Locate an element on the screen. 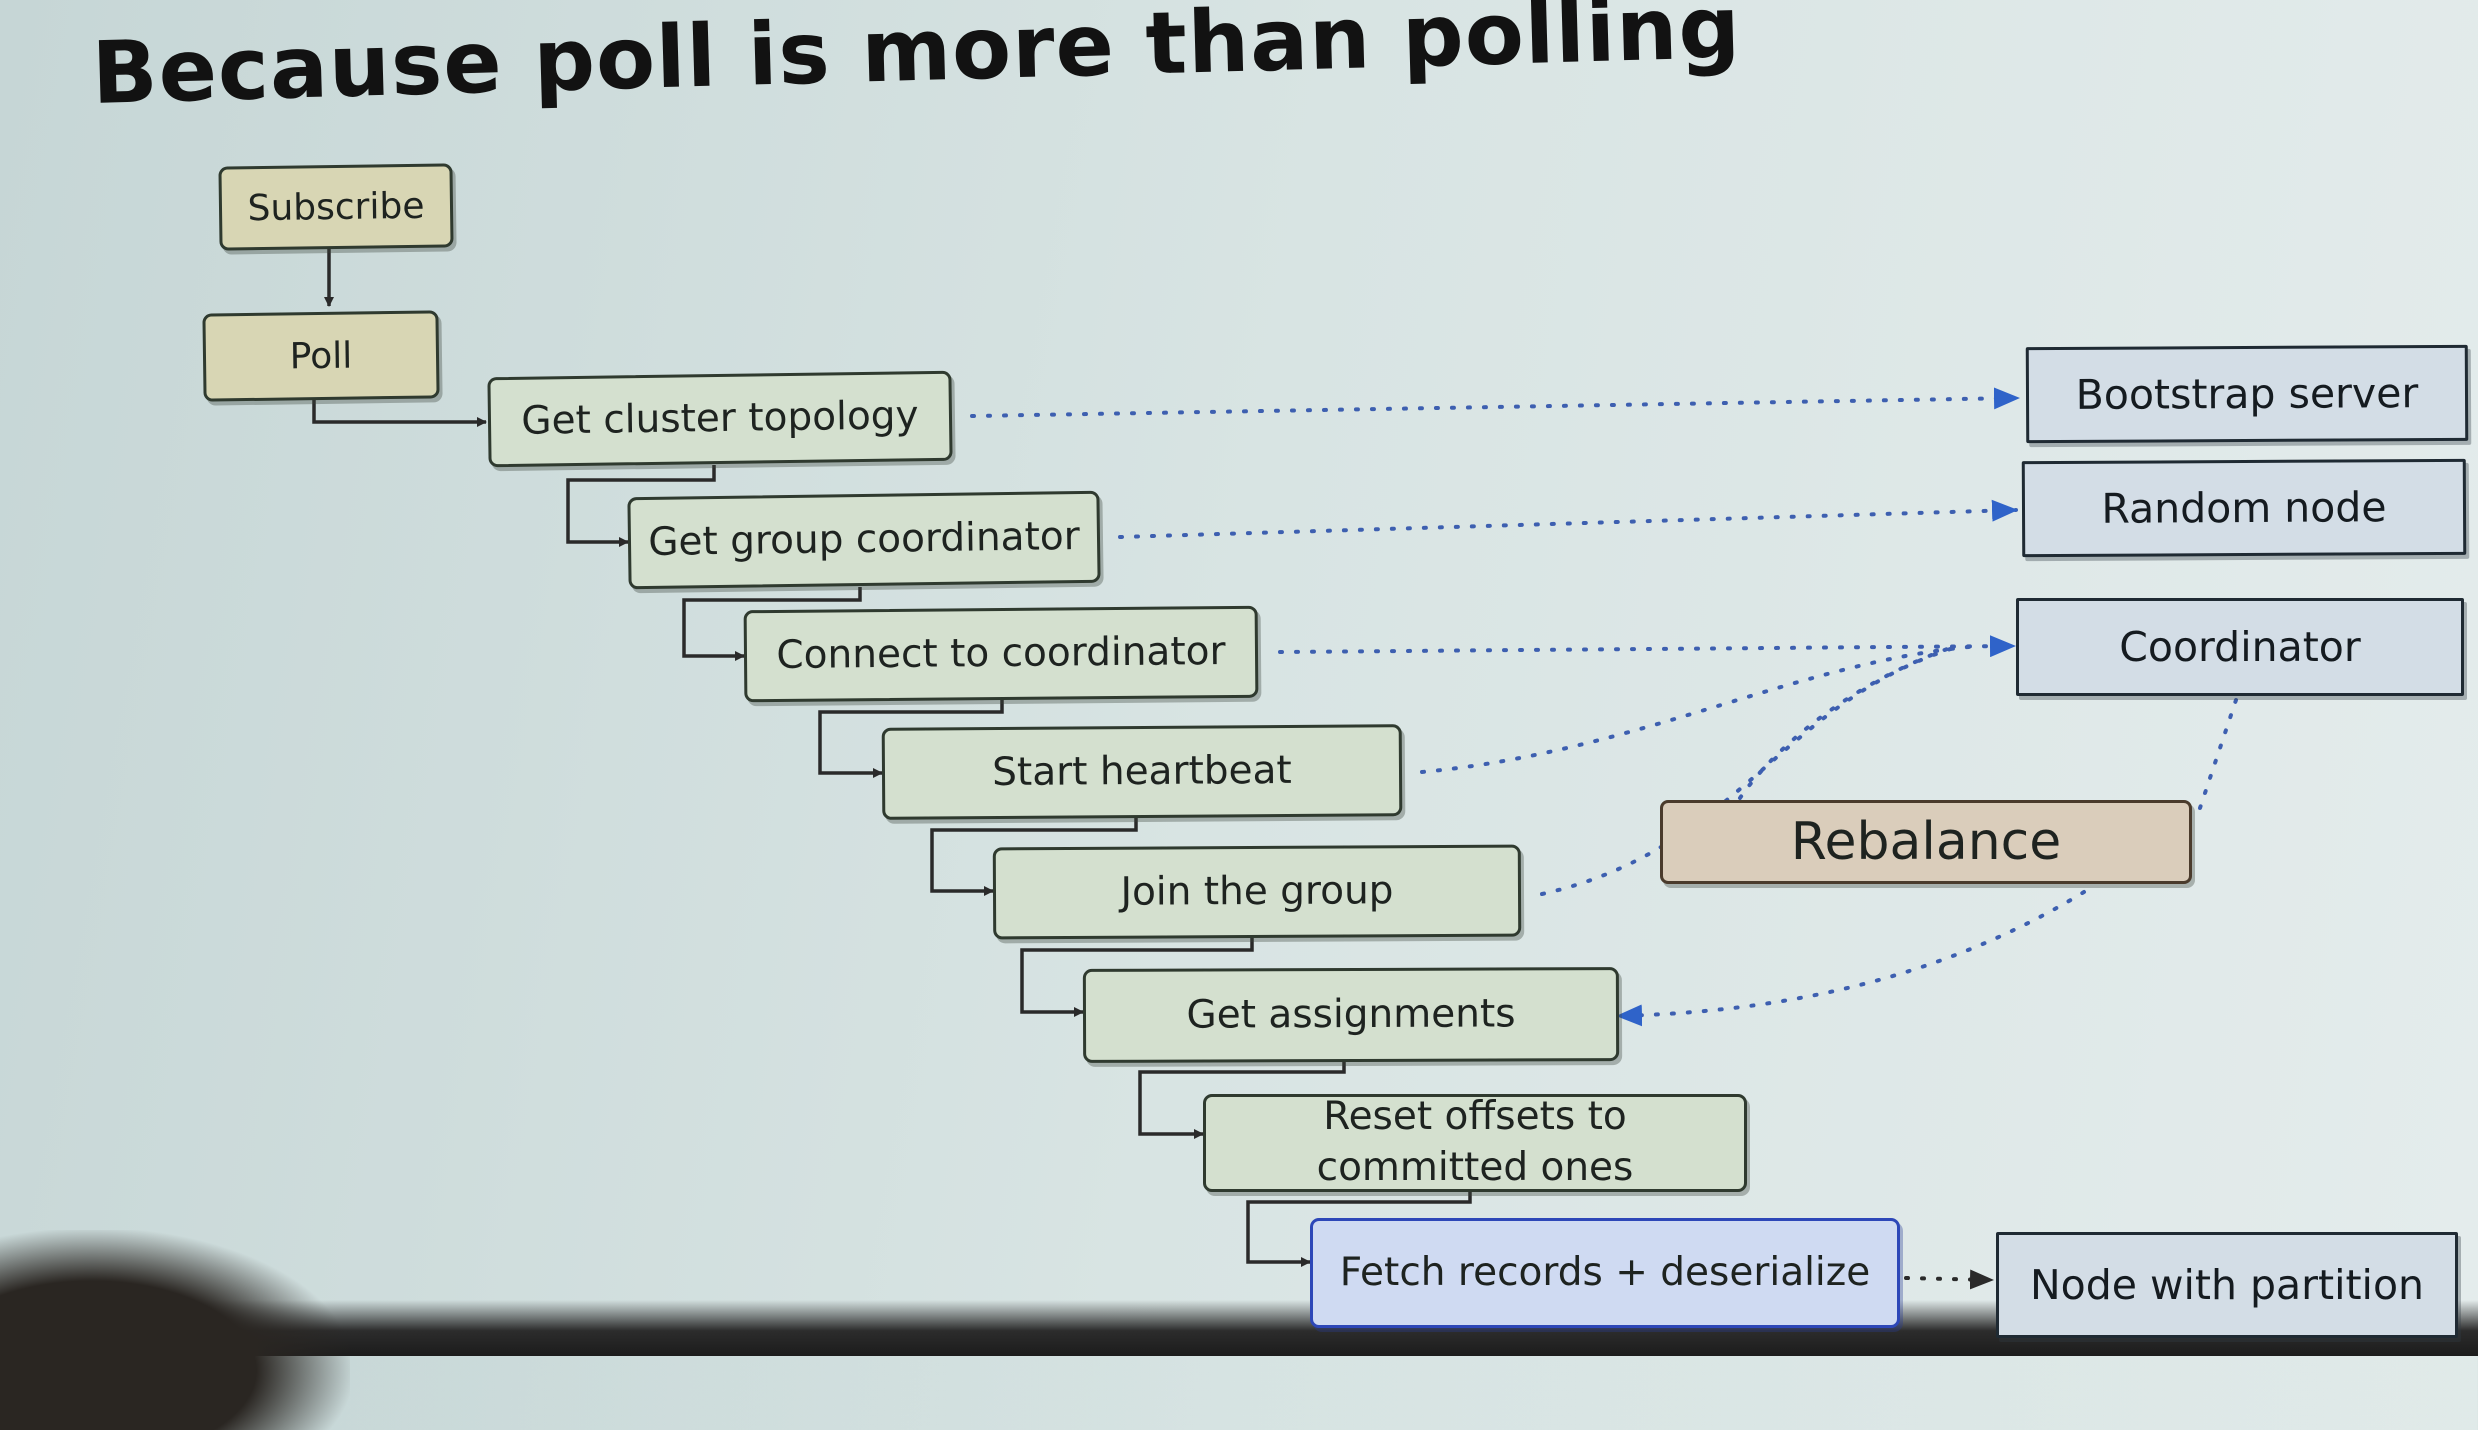  bootstrap-server-node: Bootstrap server is located at coordinates (2247, 394).